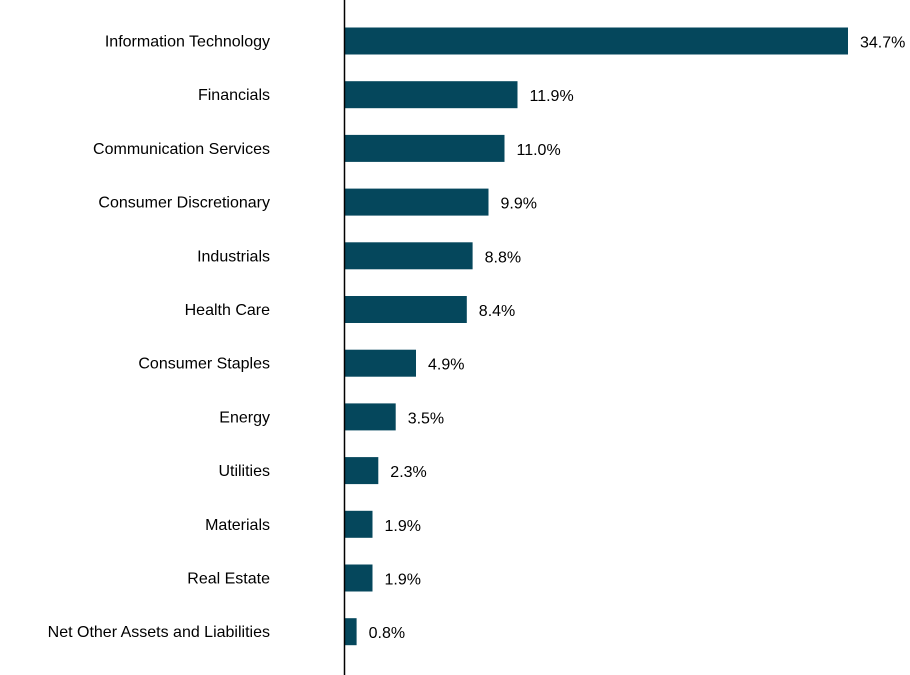 The image size is (910, 675). I want to click on category-label: Information Technology, so click(187, 42).